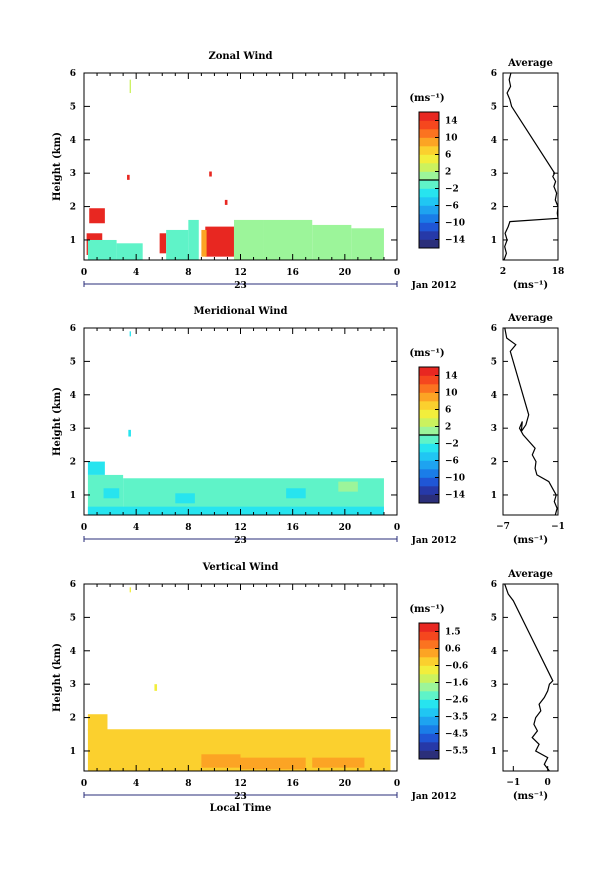 Image resolution: width=615 pixels, height=873 pixels. Describe the element at coordinates (513, 783) in the screenshot. I see `avg-x-tick-label: −1` at that location.